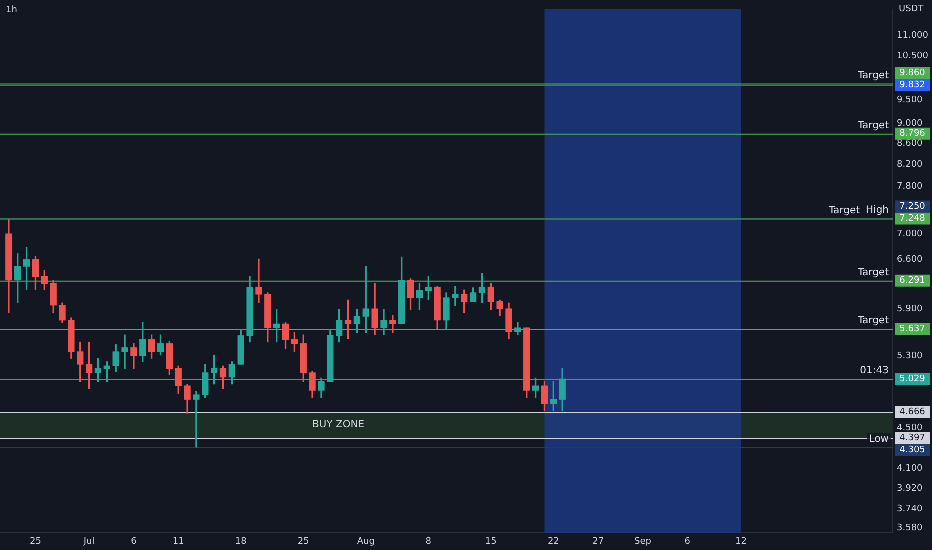 The height and width of the screenshot is (550, 932). Describe the element at coordinates (366, 541) in the screenshot. I see `x-tick-label: Aug` at that location.